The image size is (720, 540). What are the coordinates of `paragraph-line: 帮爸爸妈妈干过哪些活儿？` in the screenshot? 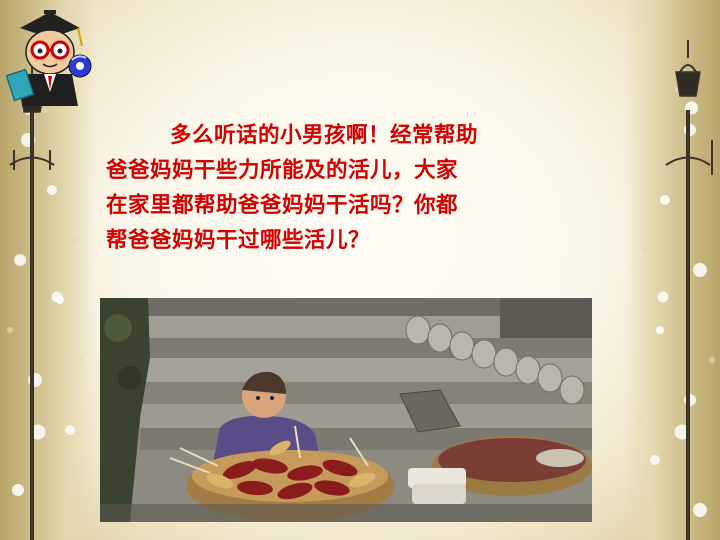 It's located at (238, 240).